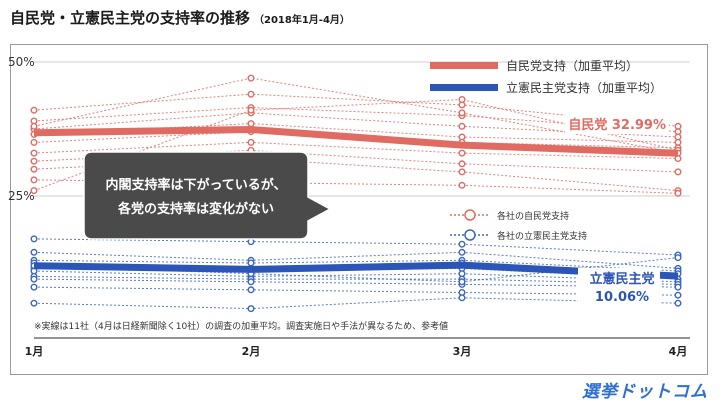 The width and height of the screenshot is (720, 405). I want to click on y-tick-label: 50%, so click(21, 62).